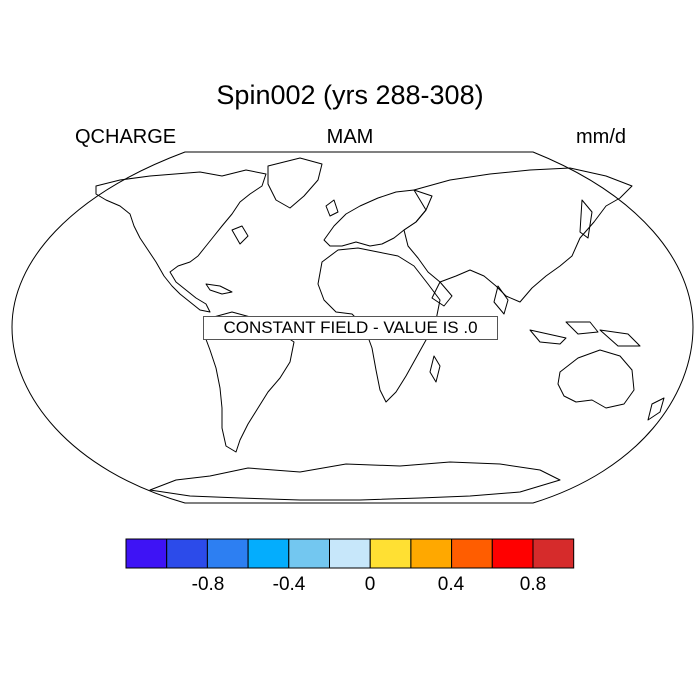 This screenshot has width=700, height=700. What do you see at coordinates (601, 137) in the screenshot?
I see `units-label: mm/d` at bounding box center [601, 137].